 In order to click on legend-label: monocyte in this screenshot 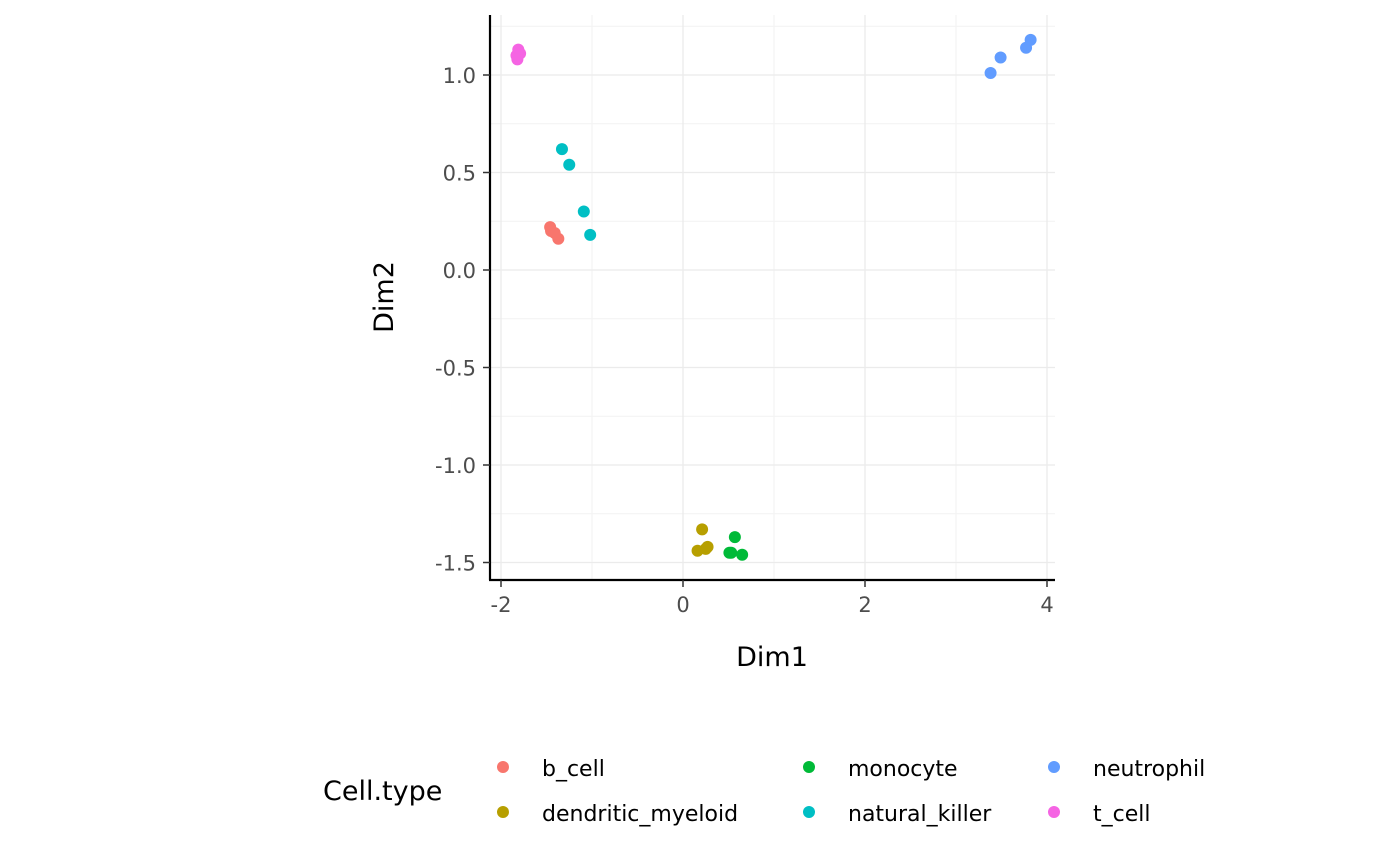, I will do `click(903, 769)`.